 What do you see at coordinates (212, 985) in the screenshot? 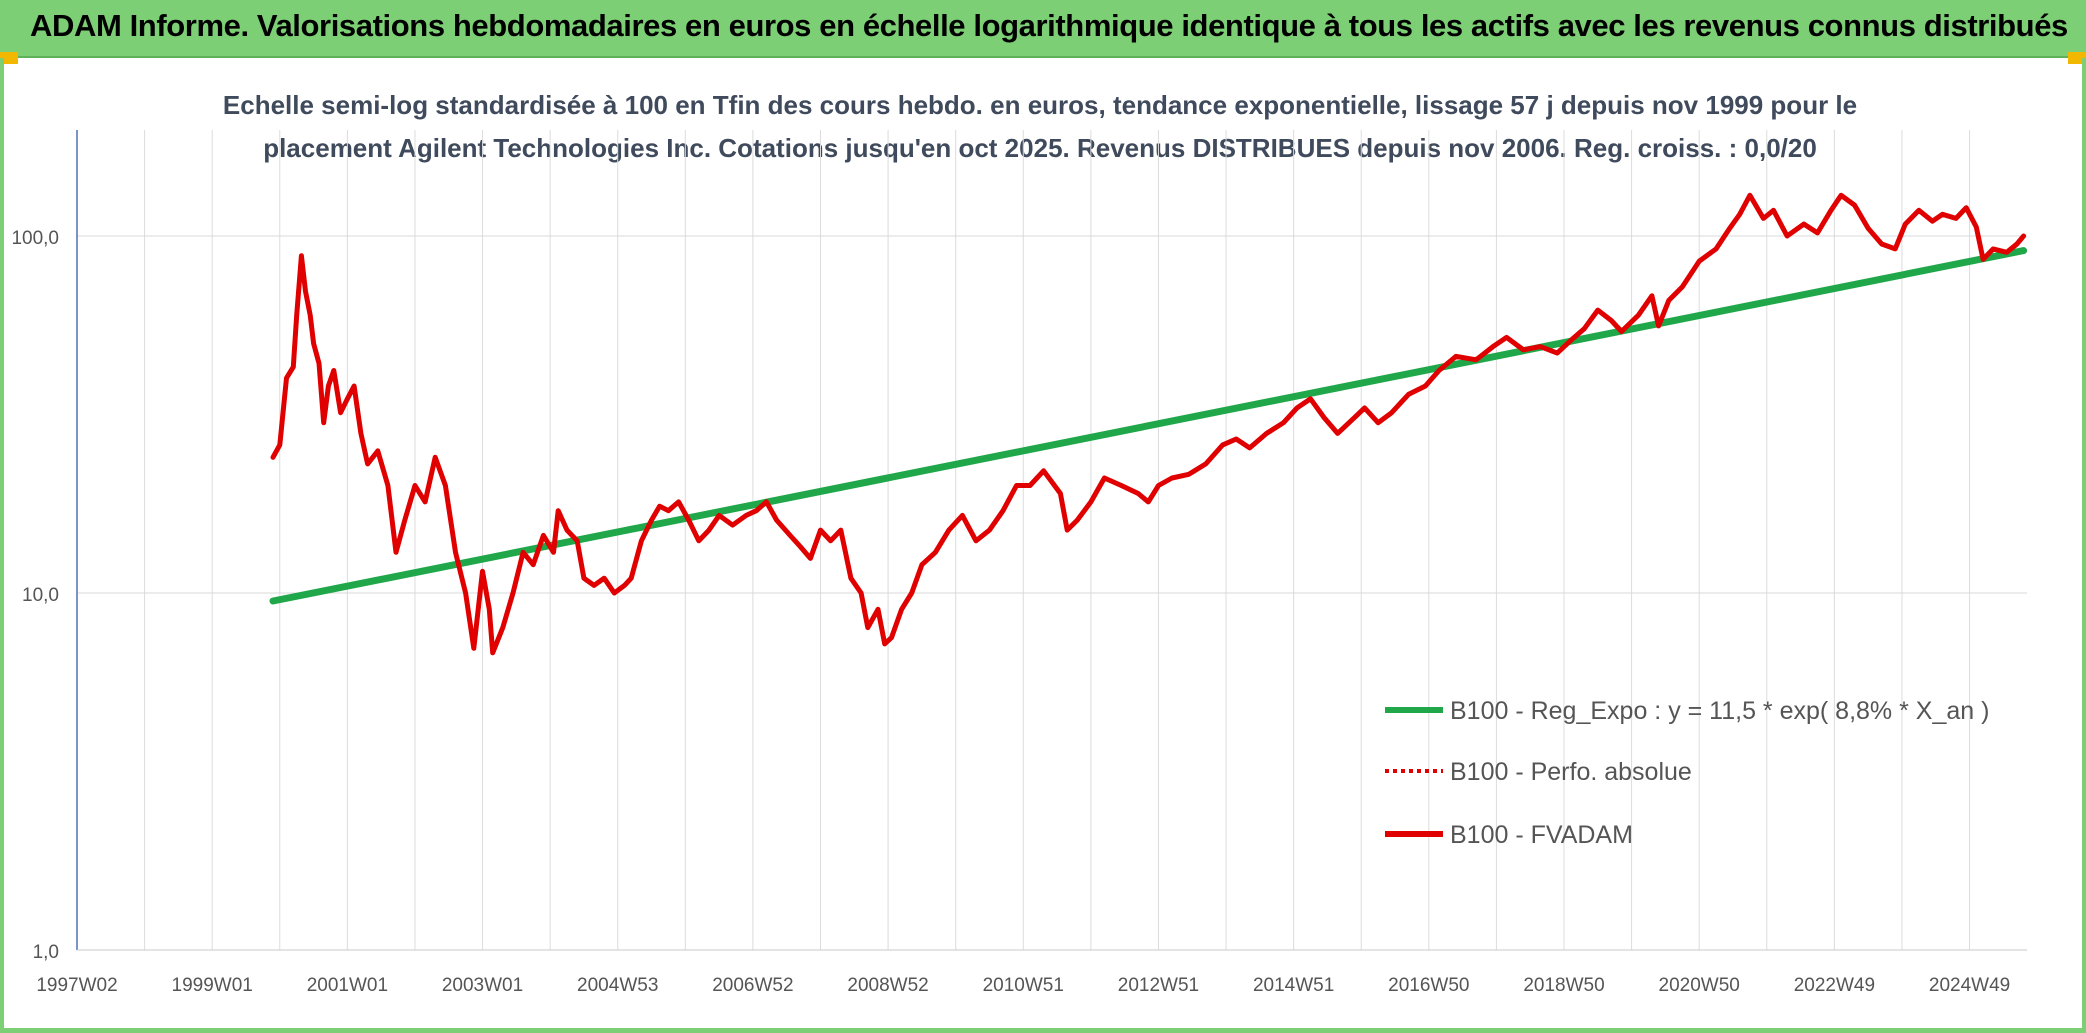
I see `x-tick-label: 1999W01` at bounding box center [212, 985].